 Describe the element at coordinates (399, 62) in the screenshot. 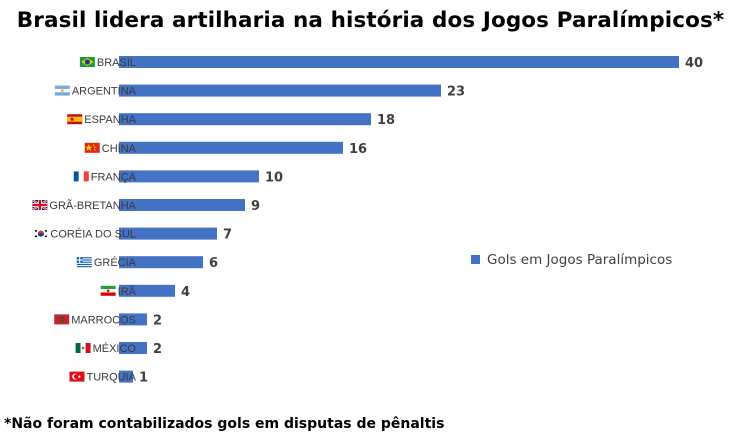

I see `bar-brasil` at that location.